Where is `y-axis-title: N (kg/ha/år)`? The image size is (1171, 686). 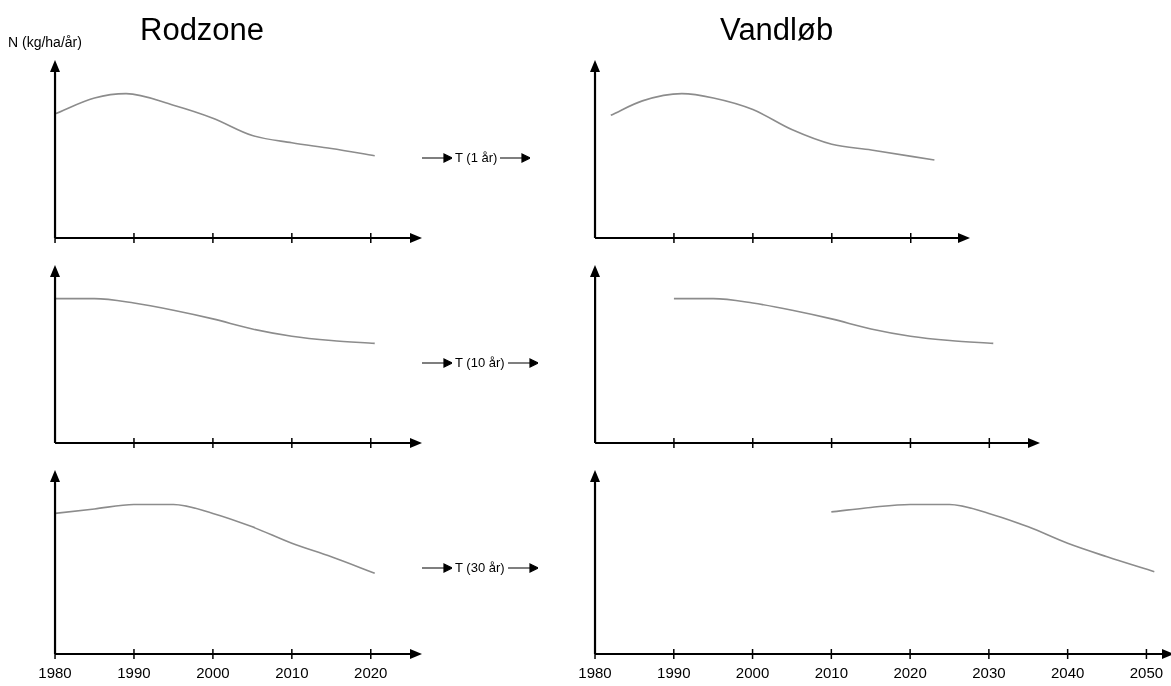
y-axis-title: N (kg/ha/år) is located at coordinates (45, 42).